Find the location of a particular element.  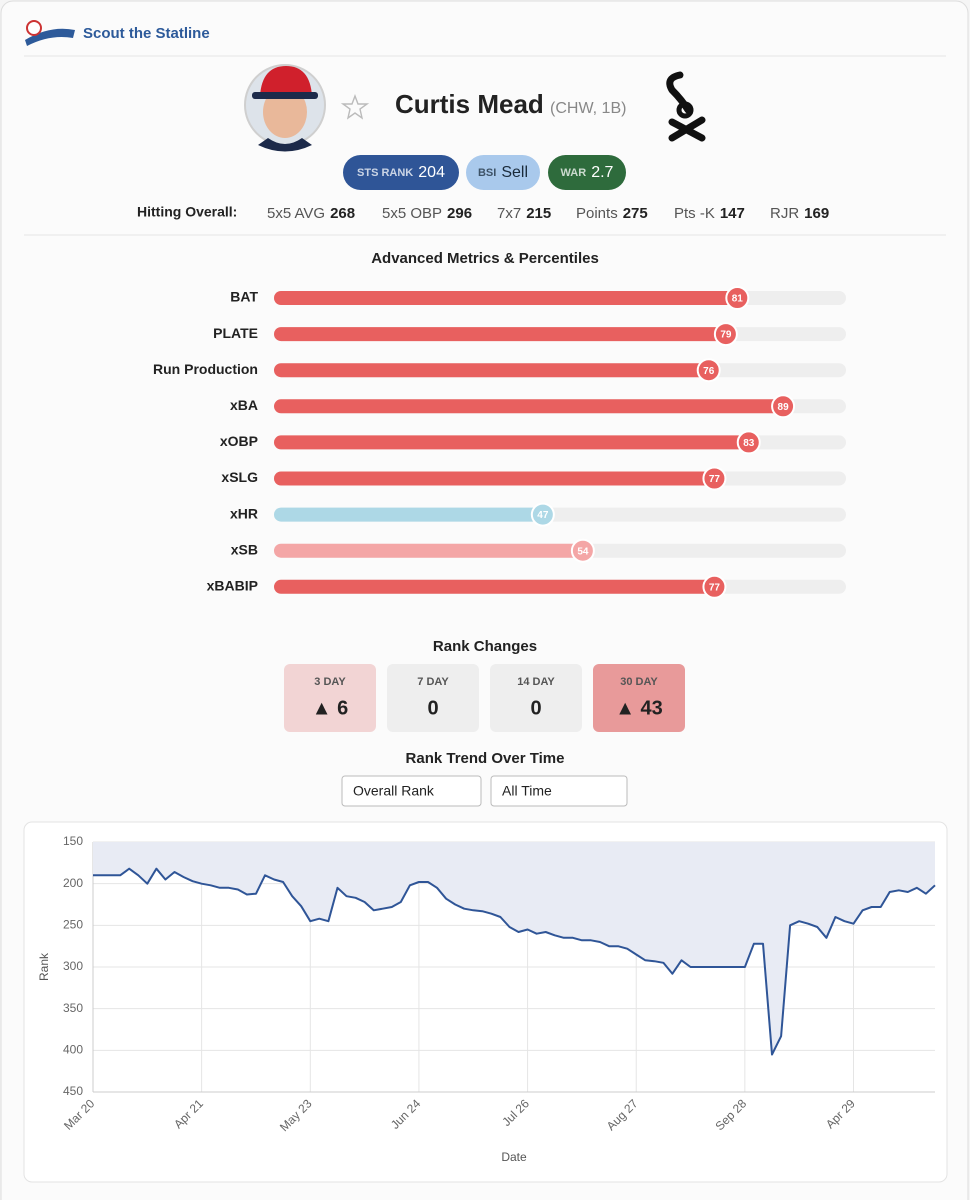

y-tick-label: 250 is located at coordinates (73, 925).